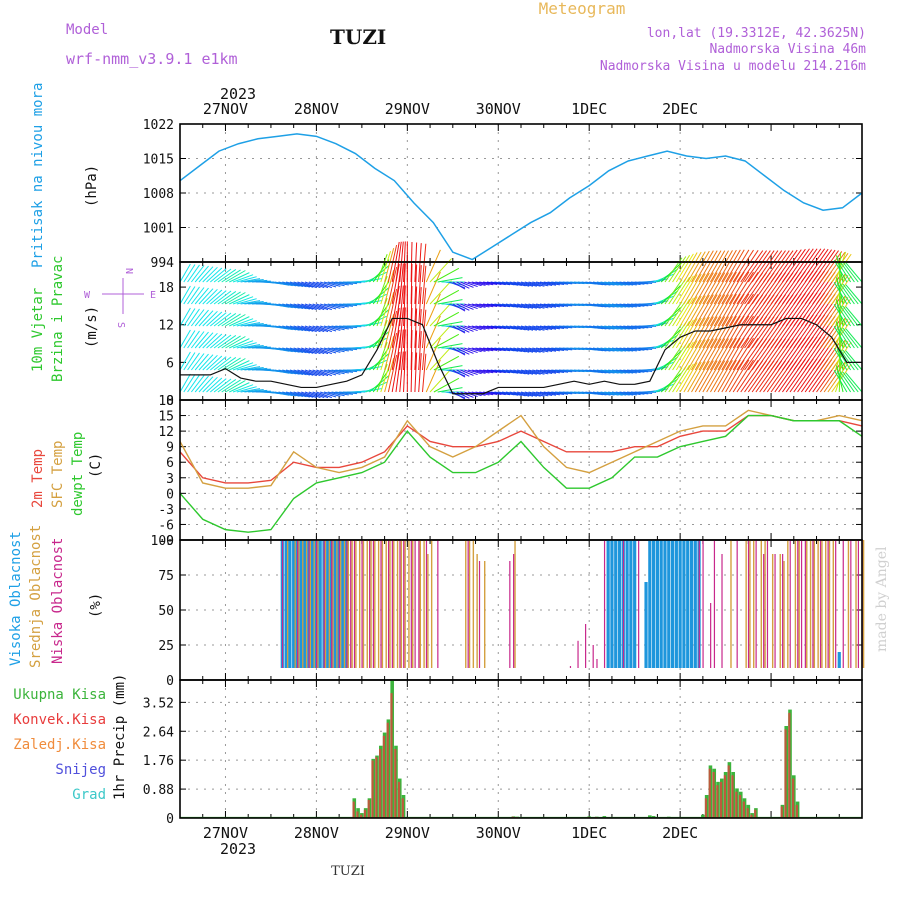  What do you see at coordinates (787, 49) in the screenshot?
I see `elevation-info: Nadmorska Visina 46m` at bounding box center [787, 49].